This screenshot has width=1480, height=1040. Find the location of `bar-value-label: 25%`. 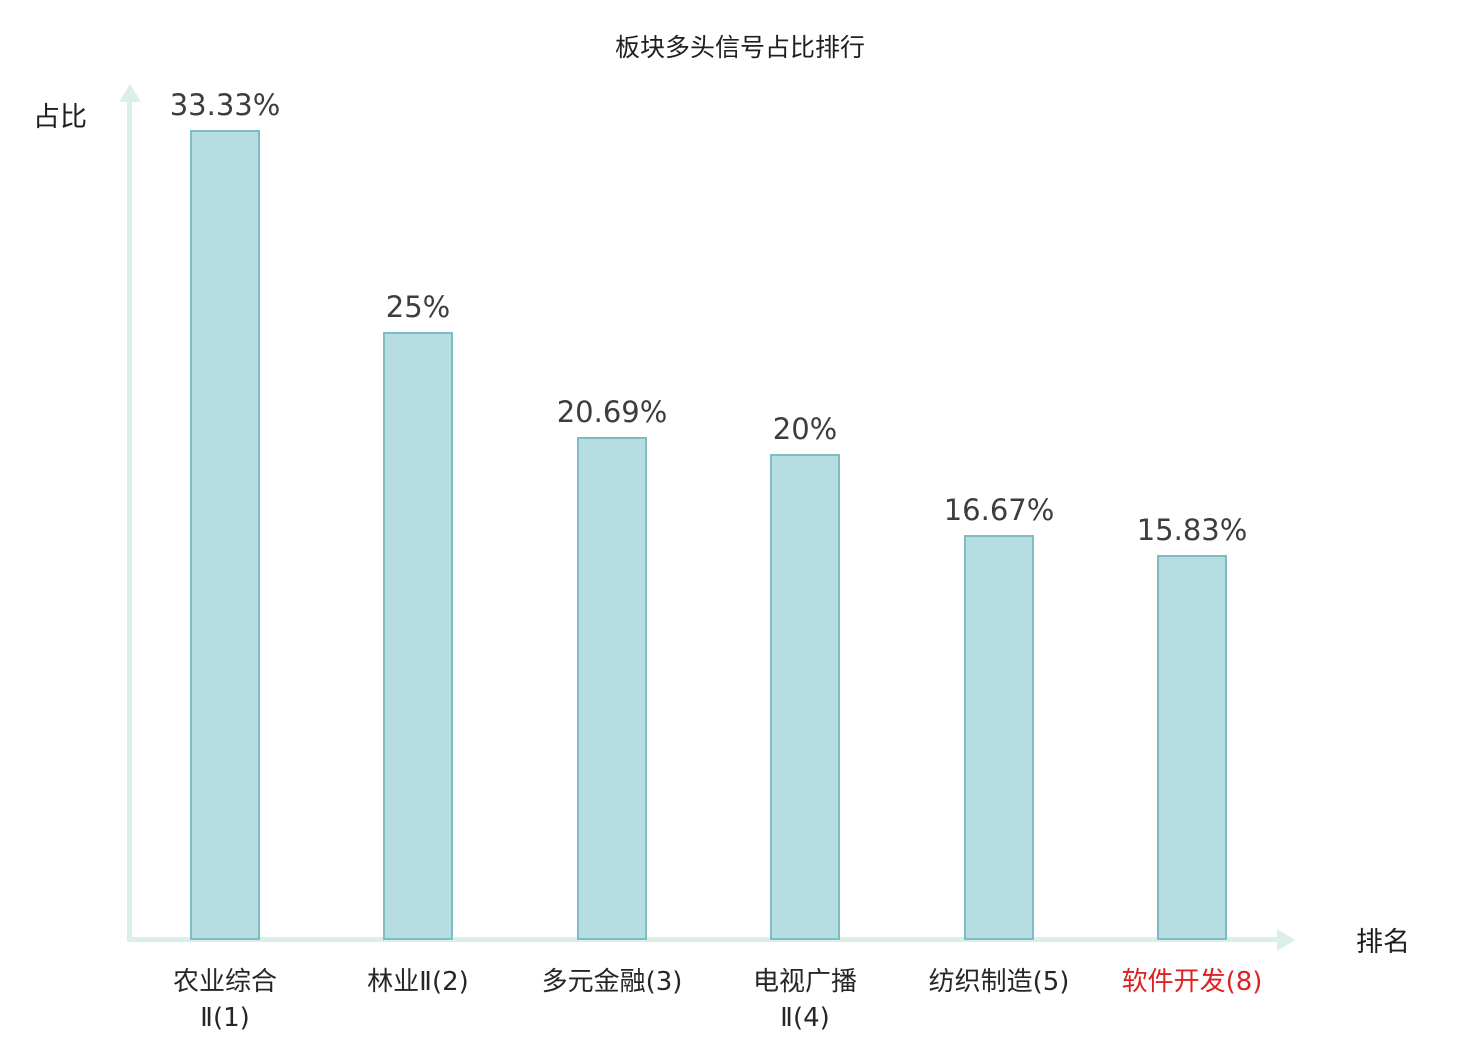

bar-value-label: 25% is located at coordinates (418, 307).